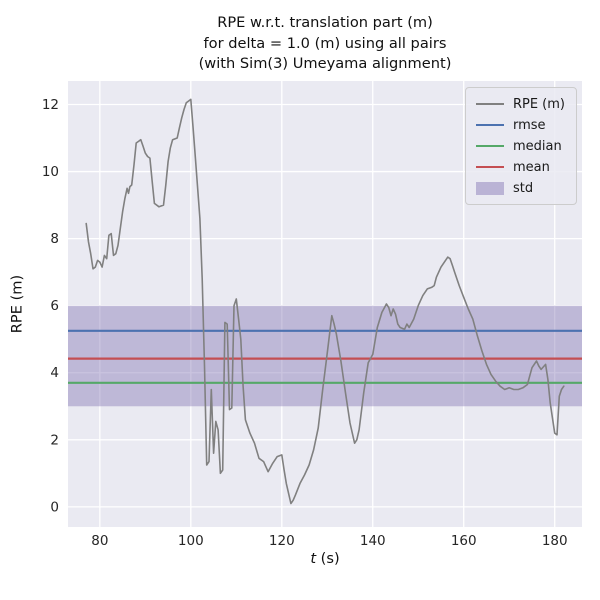 This screenshot has height=600, width=600. Describe the element at coordinates (99, 541) in the screenshot. I see `x-tick-label: 80` at that location.